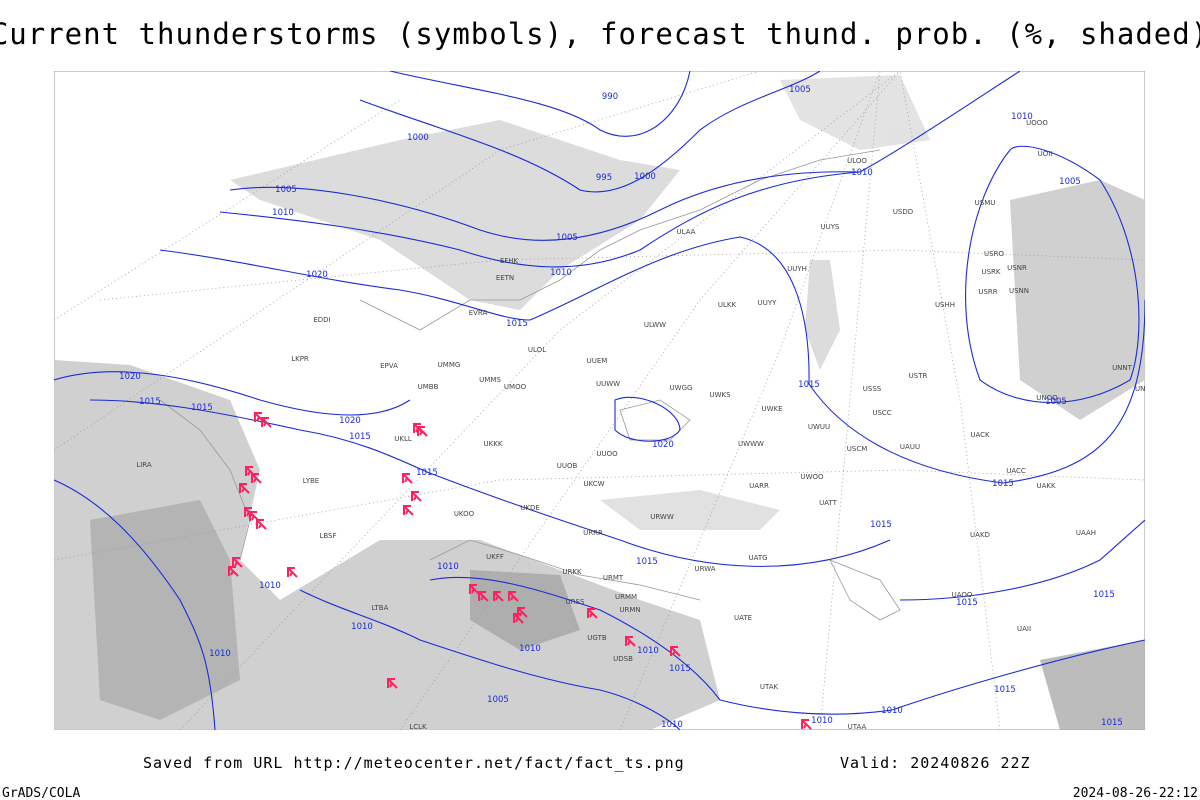 This screenshot has height=800, width=1200. What do you see at coordinates (613, 578) in the screenshot?
I see `station-label: URMT` at bounding box center [613, 578].